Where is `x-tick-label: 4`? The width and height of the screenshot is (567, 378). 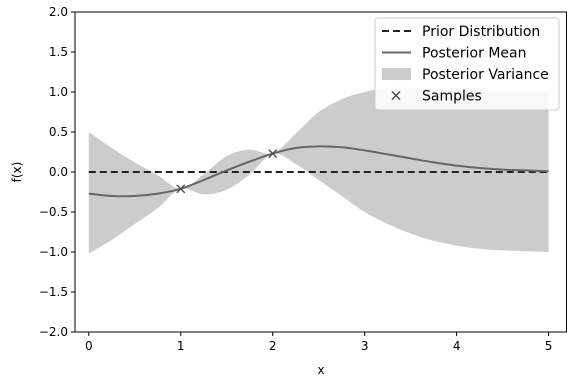
x-tick-label: 4 is located at coordinates (457, 346).